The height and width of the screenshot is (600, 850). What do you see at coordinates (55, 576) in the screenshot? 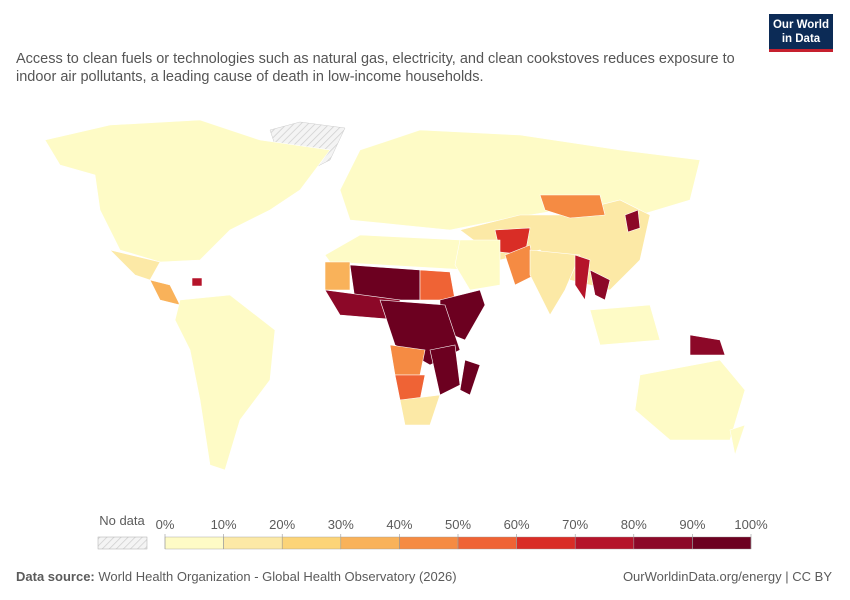
I see `source-label: Data source:` at bounding box center [55, 576].